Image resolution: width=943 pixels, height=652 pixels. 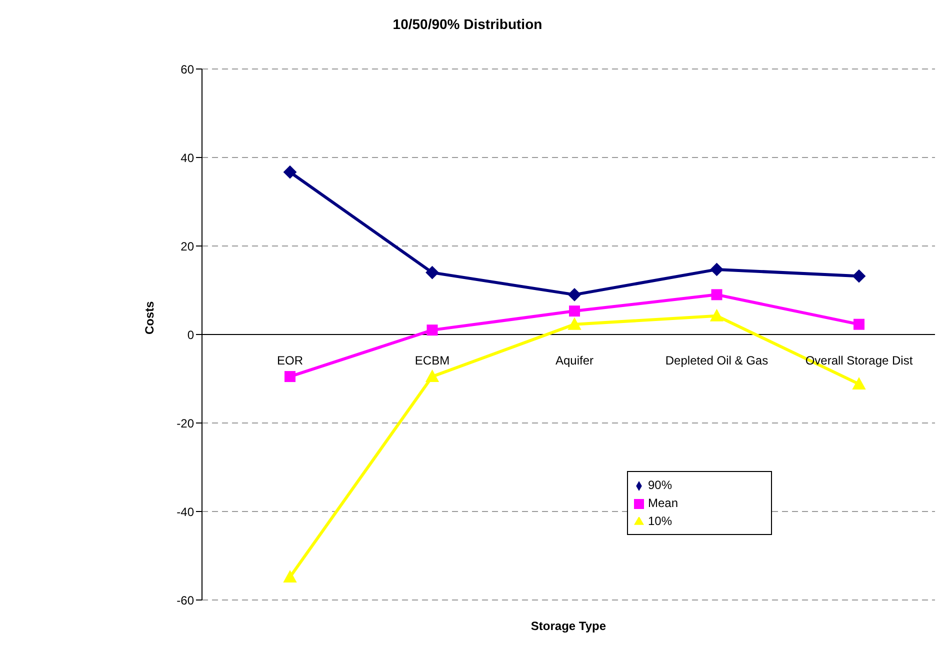 What do you see at coordinates (187, 246) in the screenshot?
I see `y-tick-label: 20` at bounding box center [187, 246].